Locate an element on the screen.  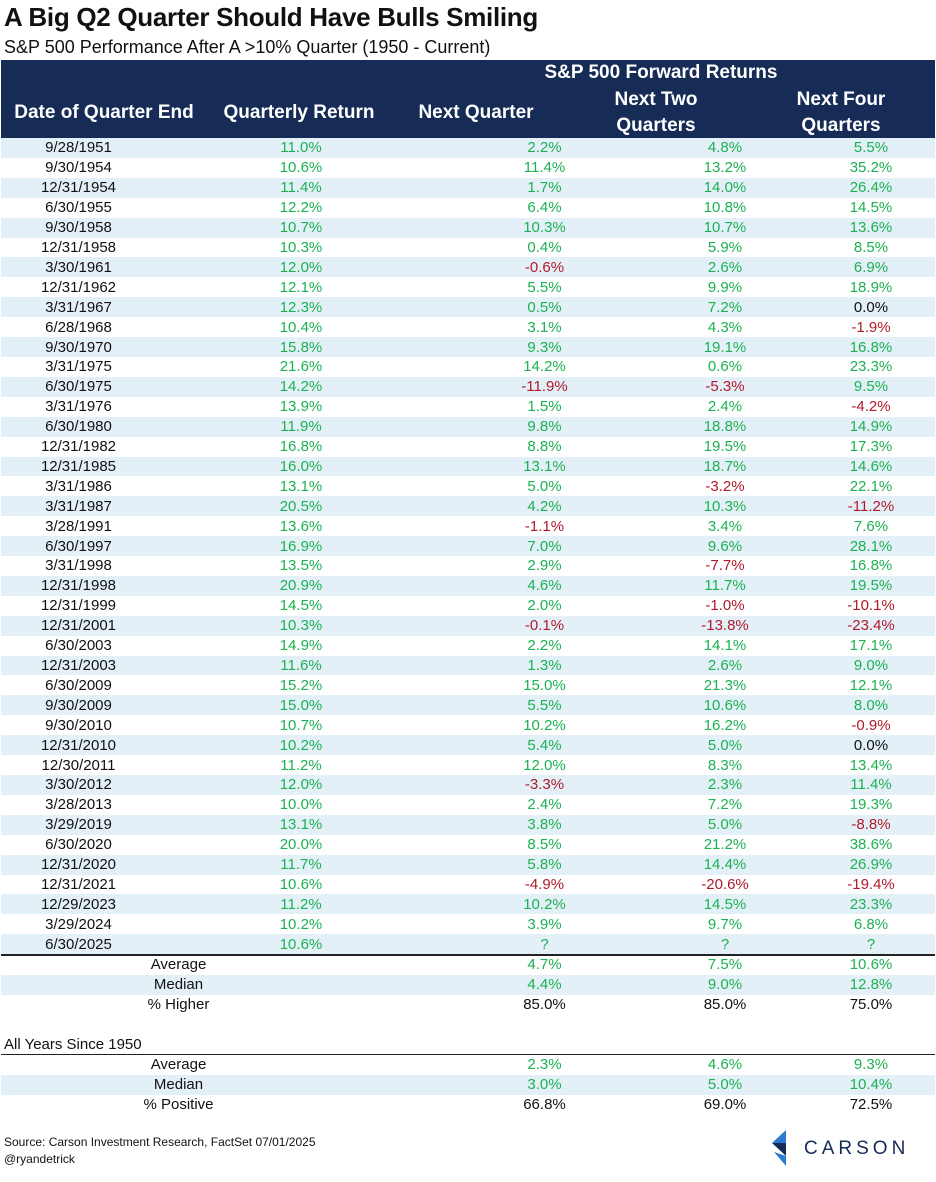
quarterly-return-cell: 15.0% is located at coordinates (301, 705).